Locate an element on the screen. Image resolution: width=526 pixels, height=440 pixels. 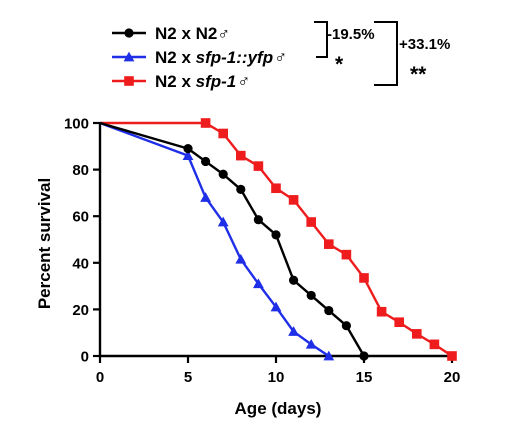
y-tick-label: 80 is located at coordinates (80, 170).